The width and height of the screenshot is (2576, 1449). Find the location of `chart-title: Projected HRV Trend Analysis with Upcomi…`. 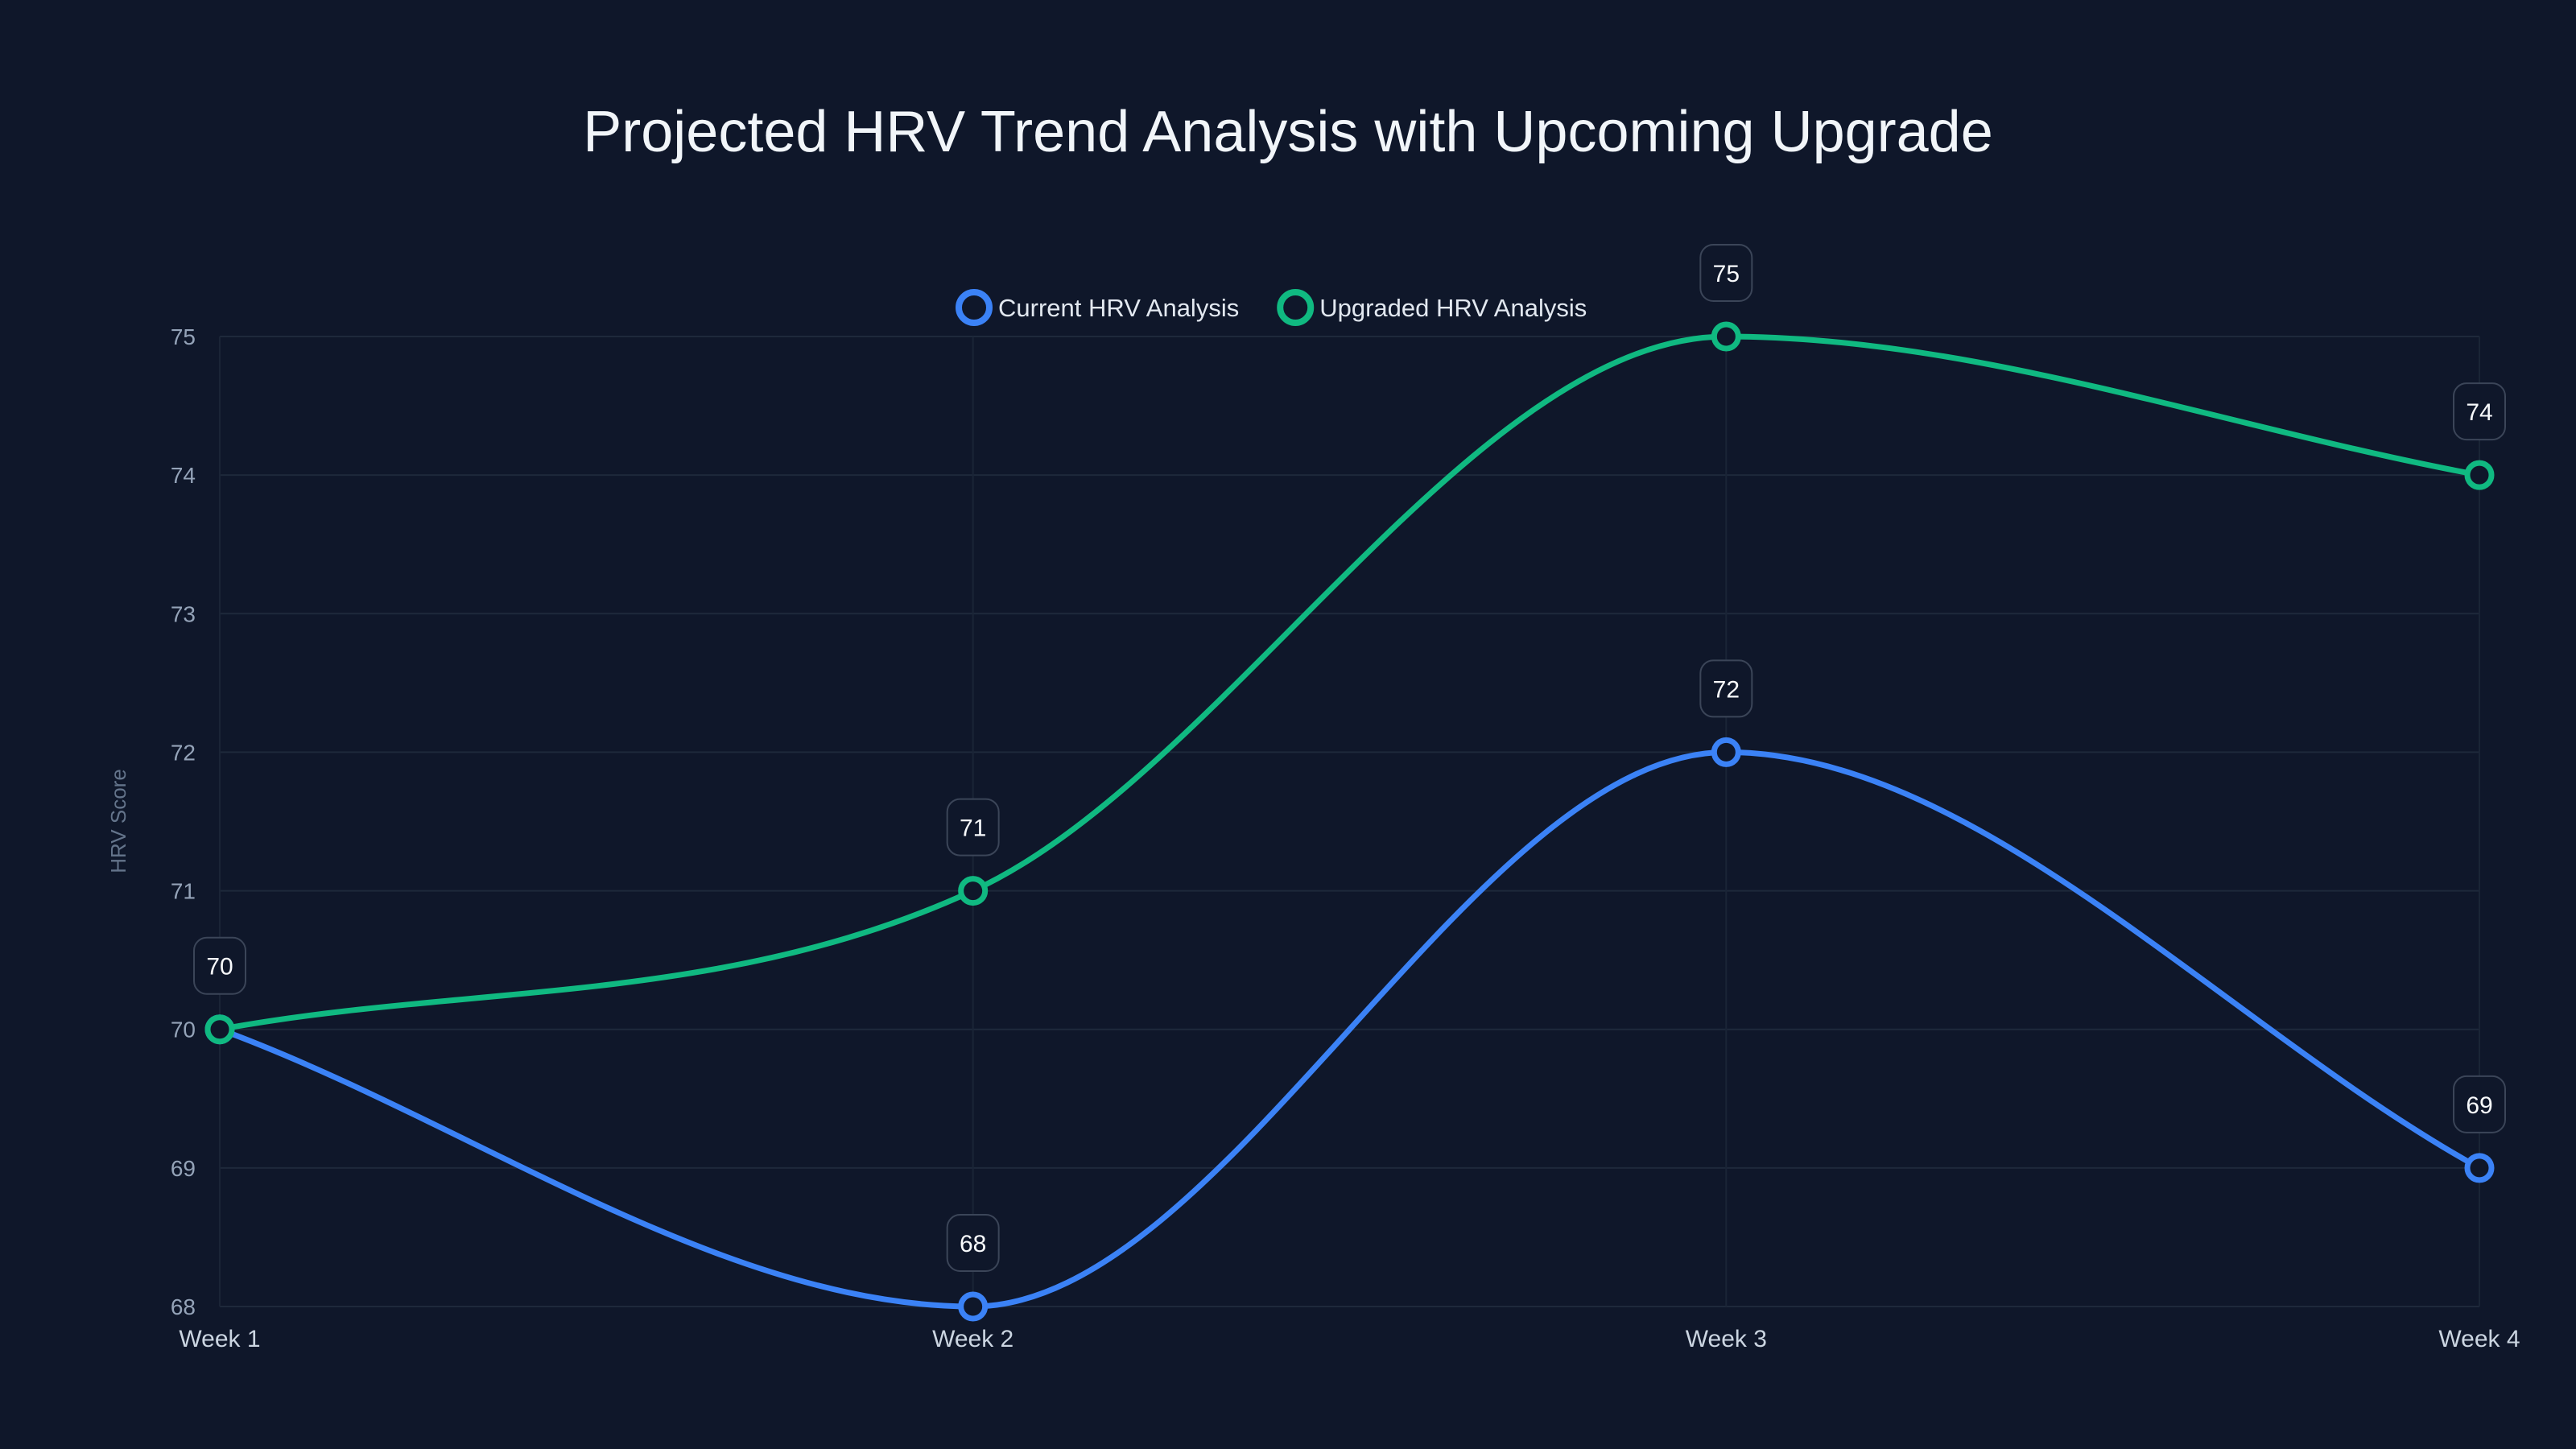

chart-title: Projected HRV Trend Analysis with Upcomi… is located at coordinates (1288, 132).